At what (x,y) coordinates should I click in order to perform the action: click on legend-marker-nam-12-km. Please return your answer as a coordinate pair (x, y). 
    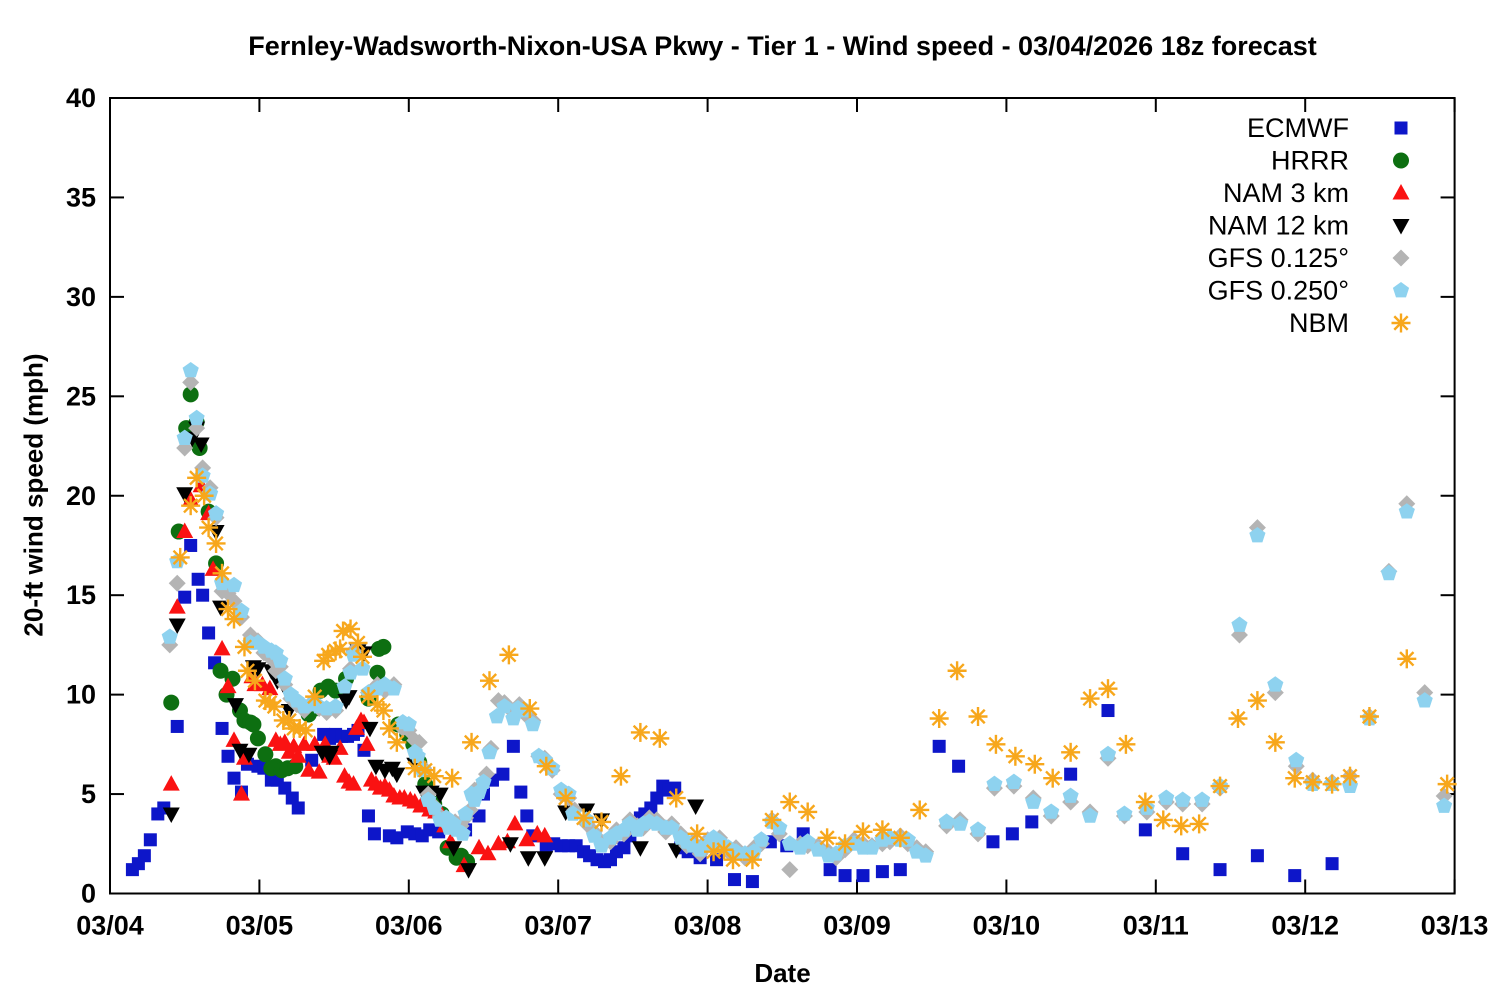
    Looking at the image, I should click on (1401, 227).